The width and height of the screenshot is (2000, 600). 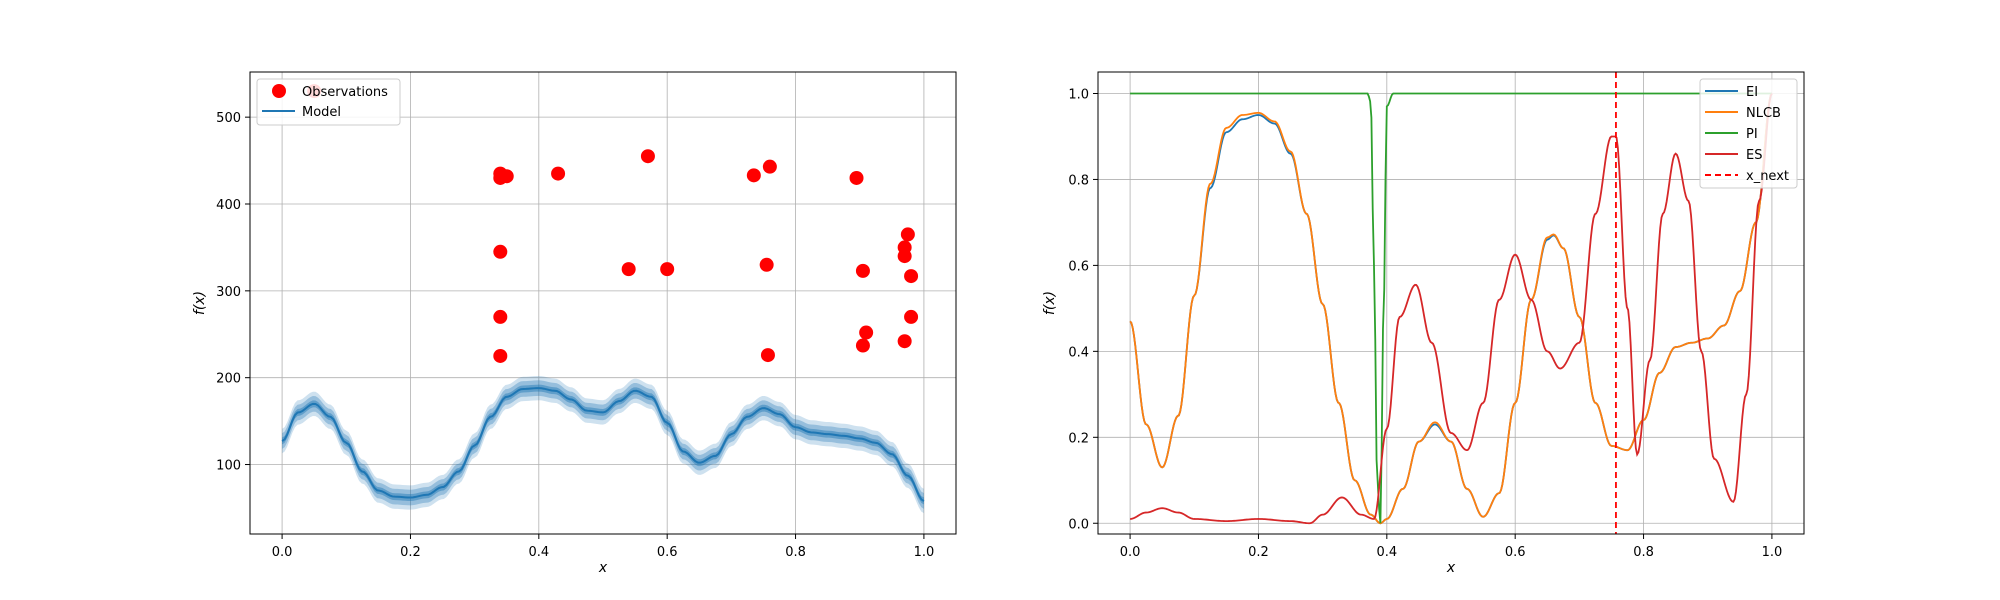 What do you see at coordinates (345, 92) in the screenshot?
I see `legend-observations-label: Observations` at bounding box center [345, 92].